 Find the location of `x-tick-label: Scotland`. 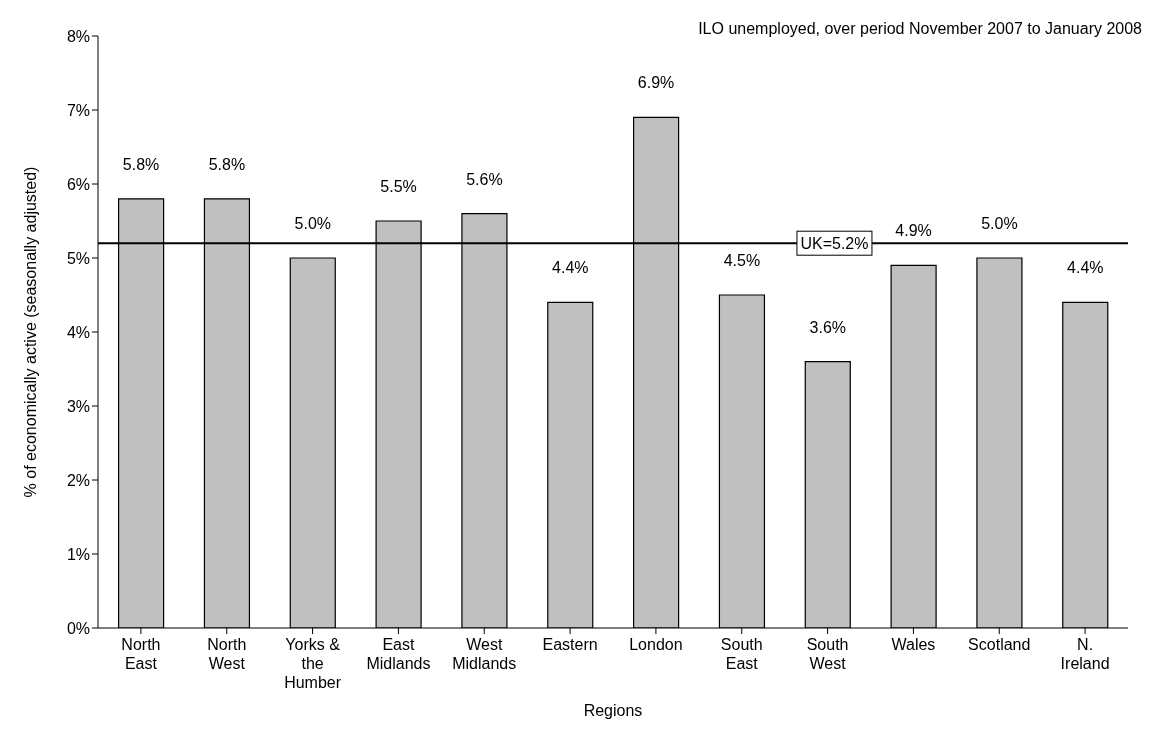

x-tick-label: Scotland is located at coordinates (999, 644).